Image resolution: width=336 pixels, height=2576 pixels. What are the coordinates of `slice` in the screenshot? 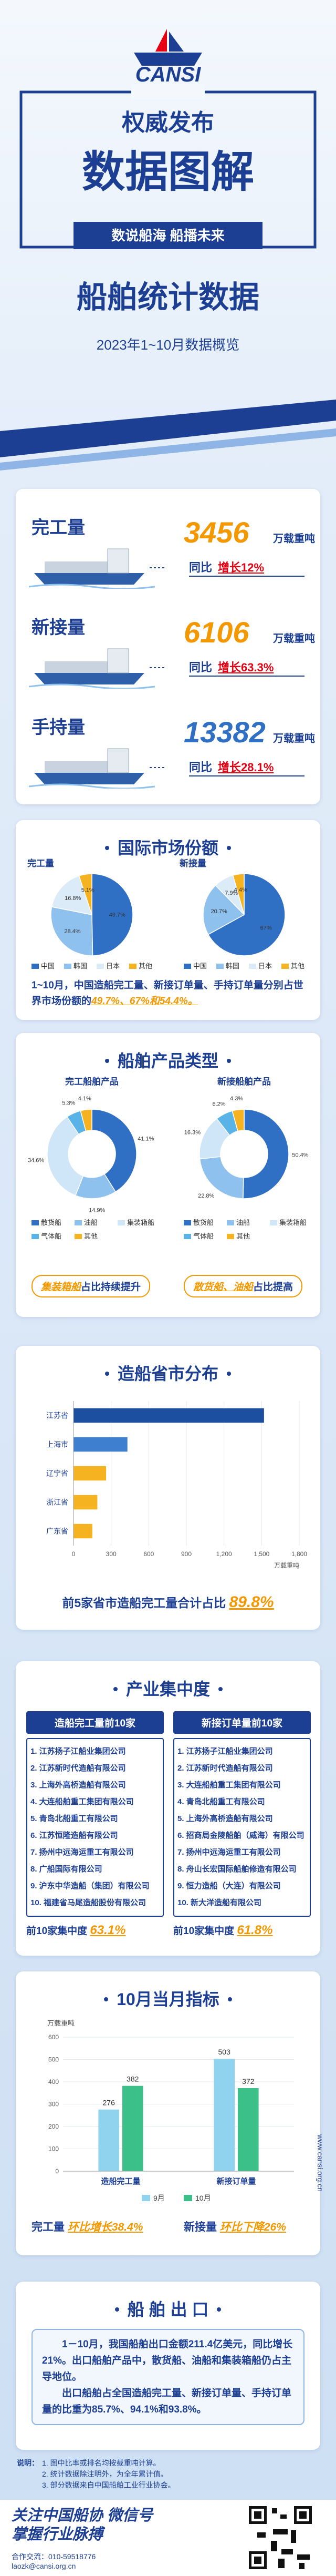 It's located at (246, 914).